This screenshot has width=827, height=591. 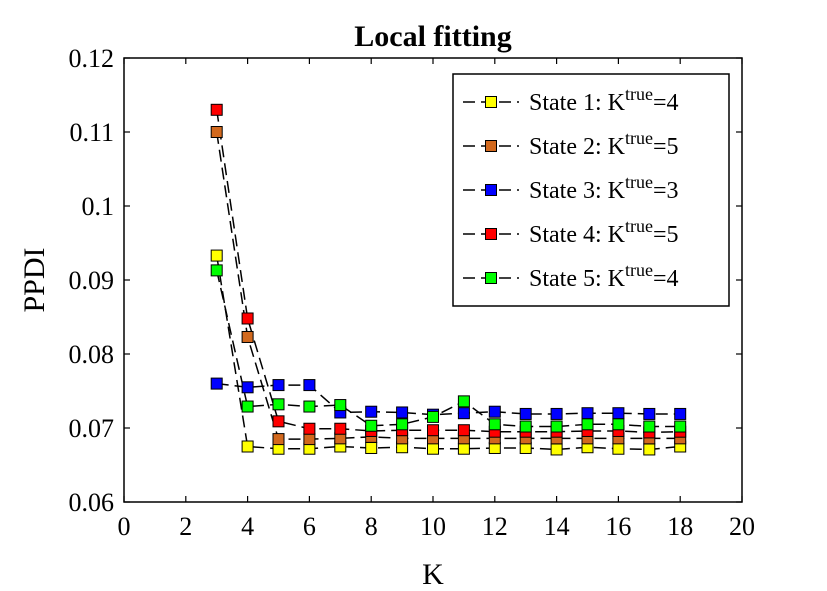 I want to click on y-tick-label: 0.1, so click(x=98, y=206).